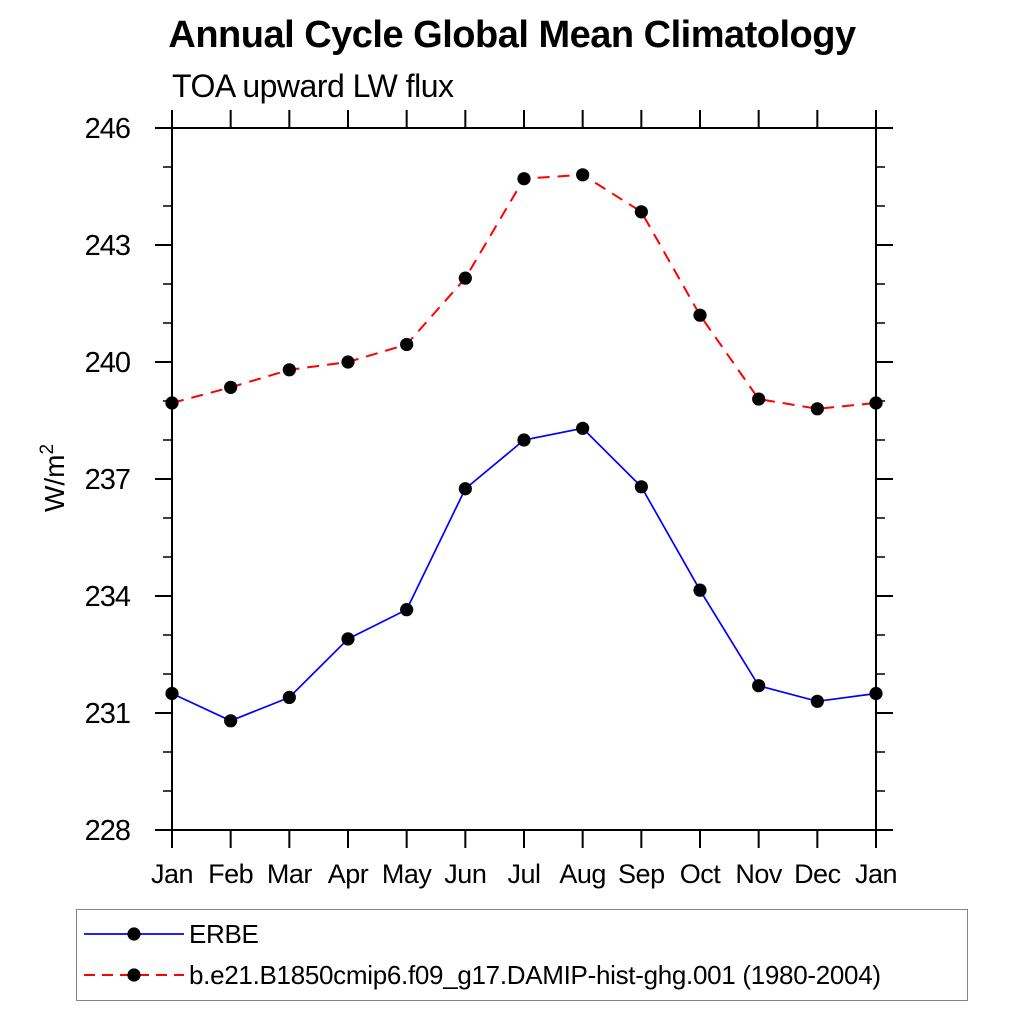  What do you see at coordinates (348, 874) in the screenshot?
I see `x-axis-tick-label: Apr` at bounding box center [348, 874].